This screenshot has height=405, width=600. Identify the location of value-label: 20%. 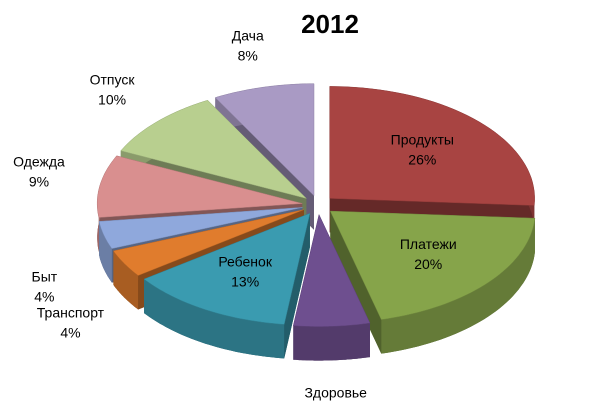
(428, 264).